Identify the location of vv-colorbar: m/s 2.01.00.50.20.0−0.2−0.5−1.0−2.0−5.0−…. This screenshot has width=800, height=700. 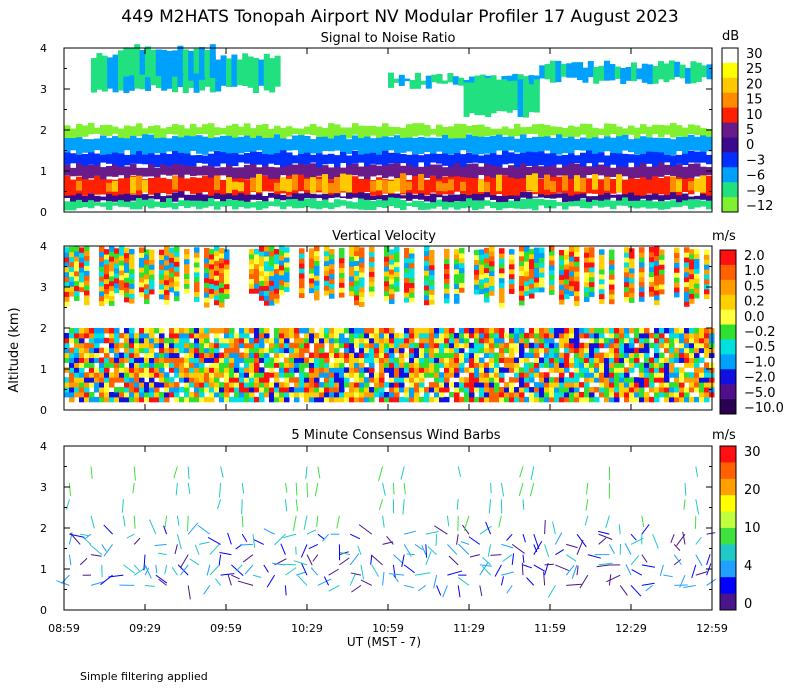
(748, 322).